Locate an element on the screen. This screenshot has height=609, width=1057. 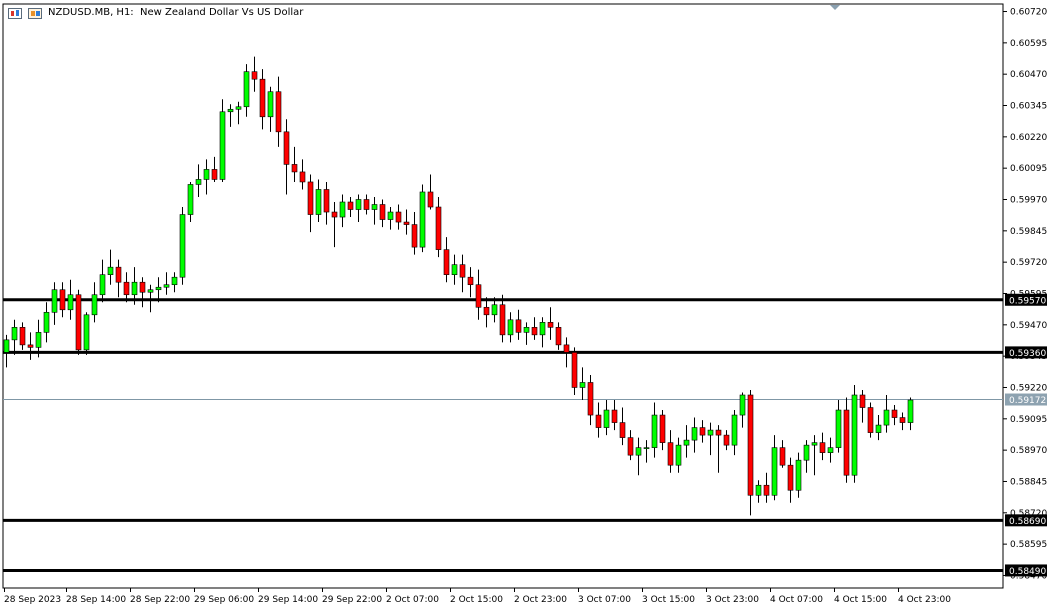
y-tick-label: 0.60220 is located at coordinates (1028, 138).